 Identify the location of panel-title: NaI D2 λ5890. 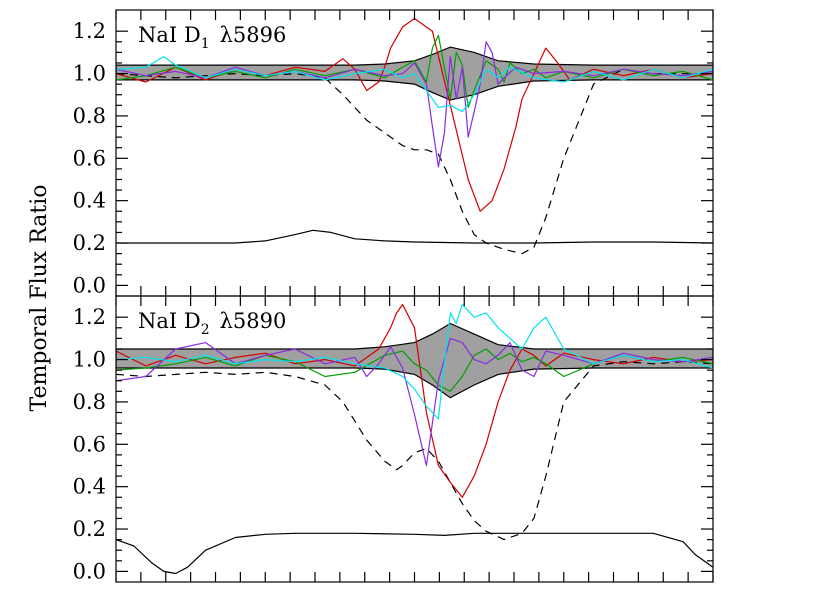
(212, 323).